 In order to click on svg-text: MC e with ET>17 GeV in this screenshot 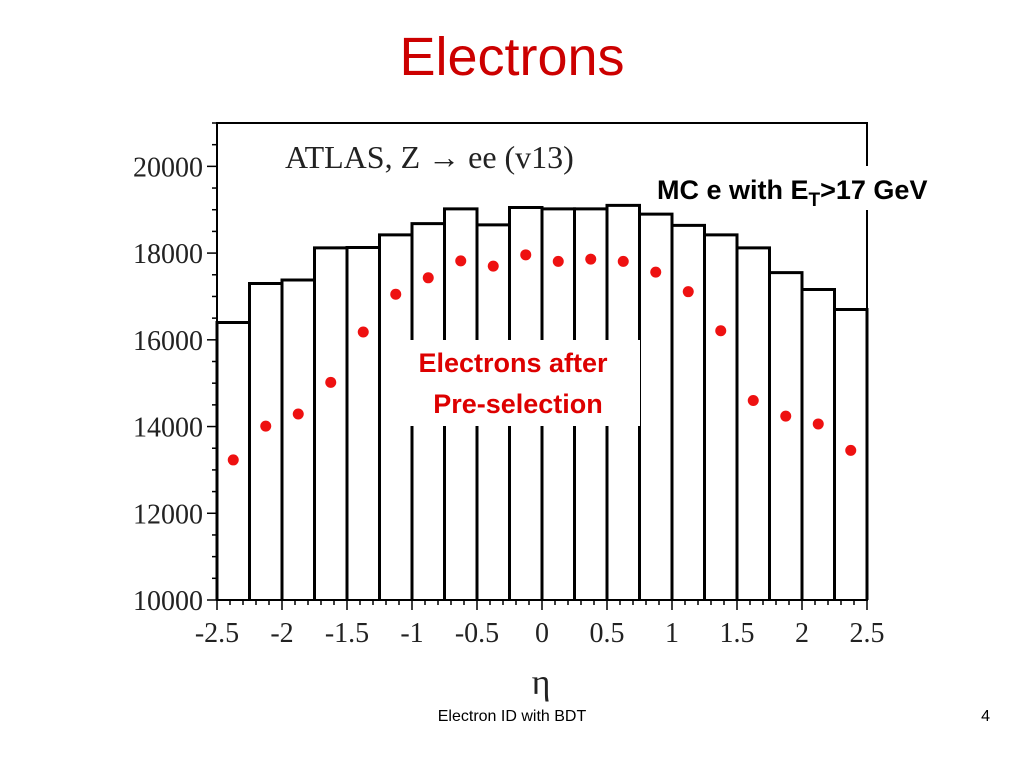, I will do `click(792, 193)`.